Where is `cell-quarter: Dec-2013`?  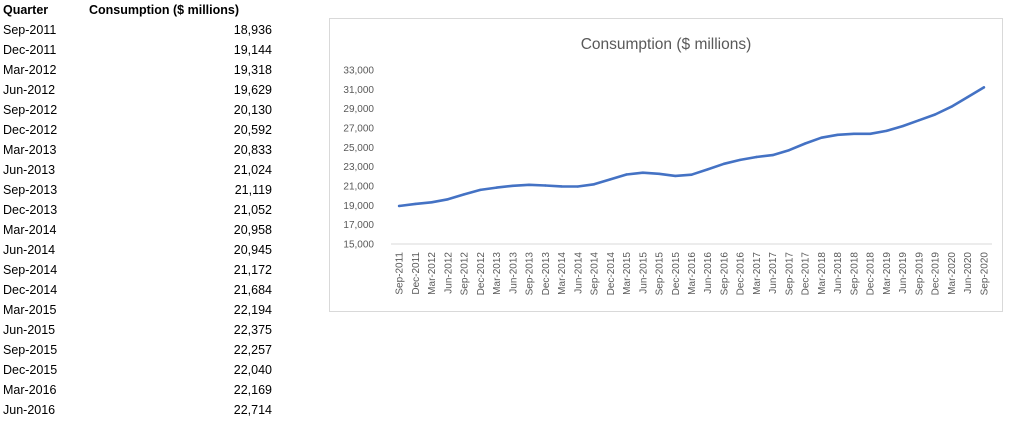
cell-quarter: Dec-2013 is located at coordinates (30, 210).